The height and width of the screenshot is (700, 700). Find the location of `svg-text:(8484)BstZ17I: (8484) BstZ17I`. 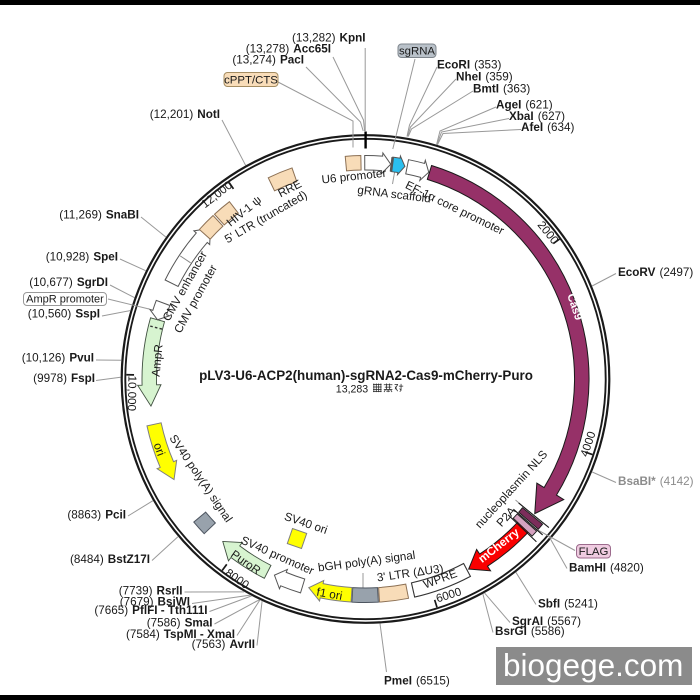

svg-text:(8484)BstZ17I: (8484) BstZ17I is located at coordinates (110, 559).